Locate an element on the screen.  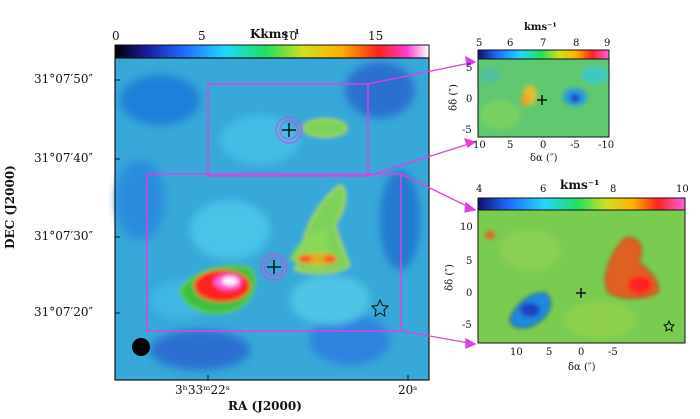
zoom-box-bottom is located at coordinates (274, 252).